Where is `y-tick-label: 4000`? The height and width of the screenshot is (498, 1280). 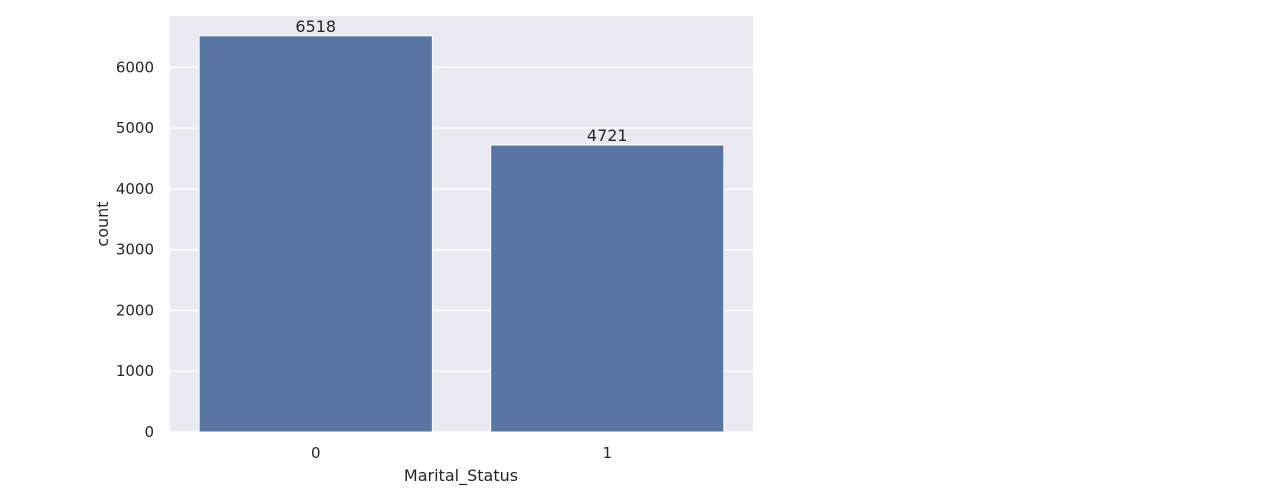 y-tick-label: 4000 is located at coordinates (135, 189).